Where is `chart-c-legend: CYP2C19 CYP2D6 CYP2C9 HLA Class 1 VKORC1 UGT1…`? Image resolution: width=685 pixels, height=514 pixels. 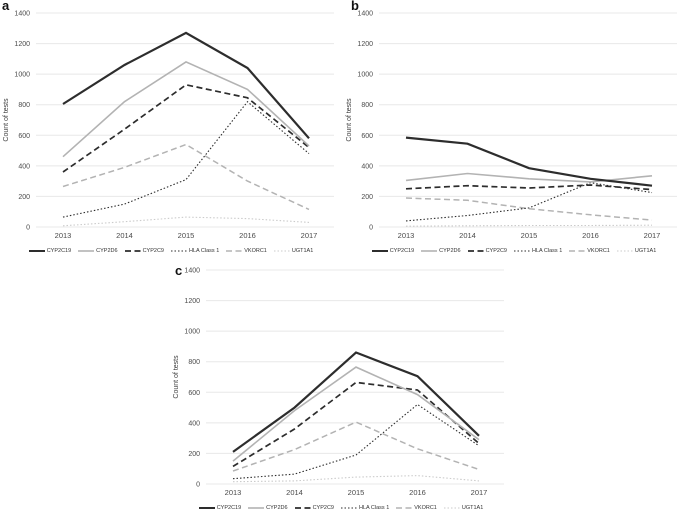 chart-c-legend: CYP2C19 CYP2D6 CYP2C9 HLA Class 1 VKORC1 UGT1… is located at coordinates (341, 508).